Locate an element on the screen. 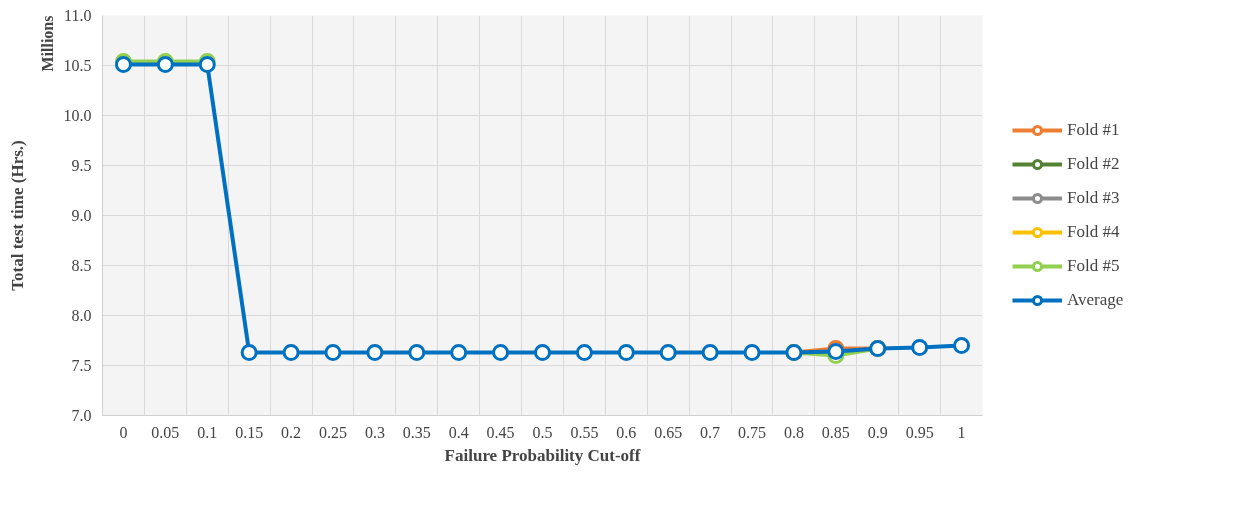  x-tick-label: 0.6 is located at coordinates (626, 432).